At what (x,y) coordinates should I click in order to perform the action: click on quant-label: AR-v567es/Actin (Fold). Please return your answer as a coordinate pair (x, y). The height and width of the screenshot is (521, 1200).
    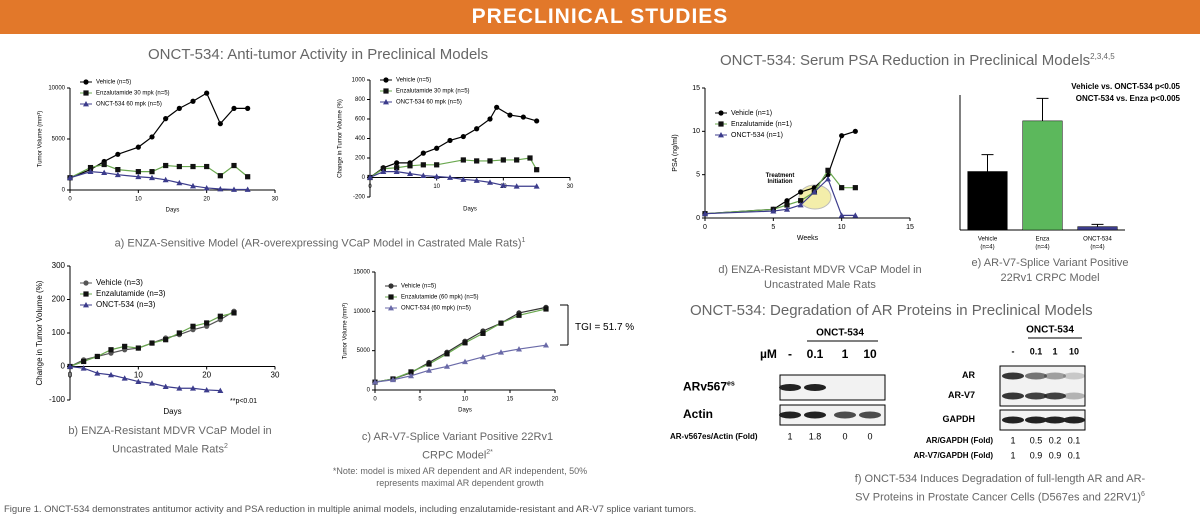
    Looking at the image, I should click on (714, 436).